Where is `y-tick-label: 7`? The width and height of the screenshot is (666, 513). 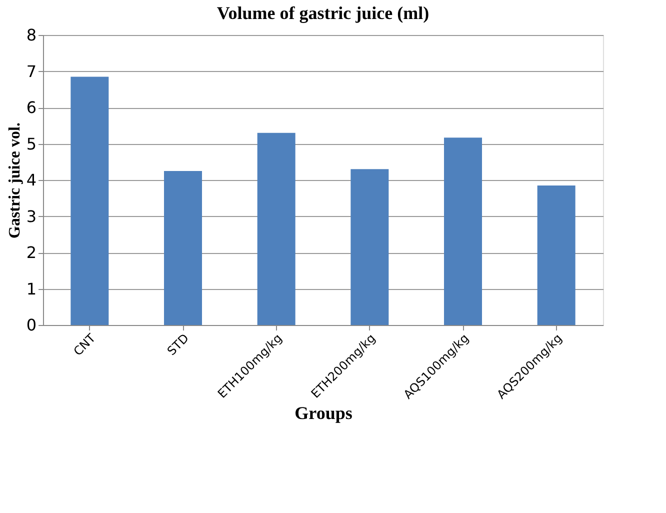
y-tick-label: 7 is located at coordinates (31, 71).